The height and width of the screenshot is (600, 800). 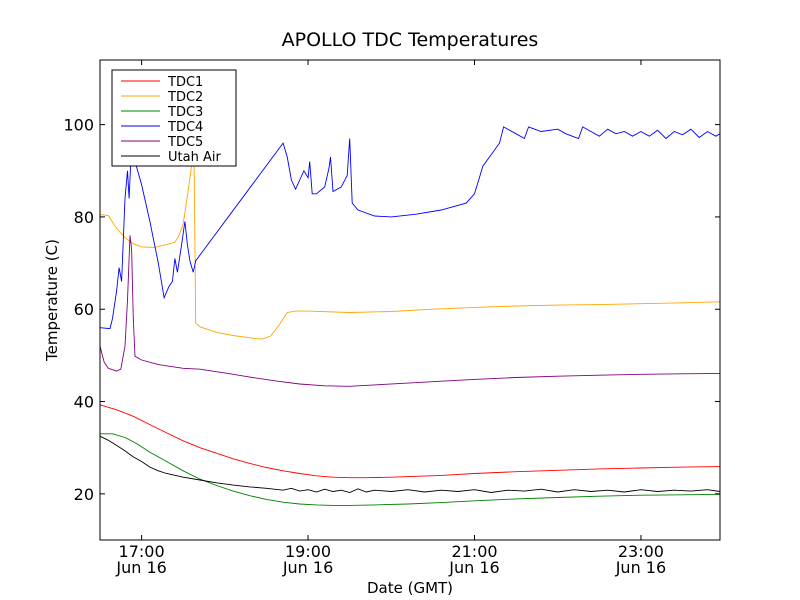 I want to click on y-tick-label: 20, so click(x=84, y=494).